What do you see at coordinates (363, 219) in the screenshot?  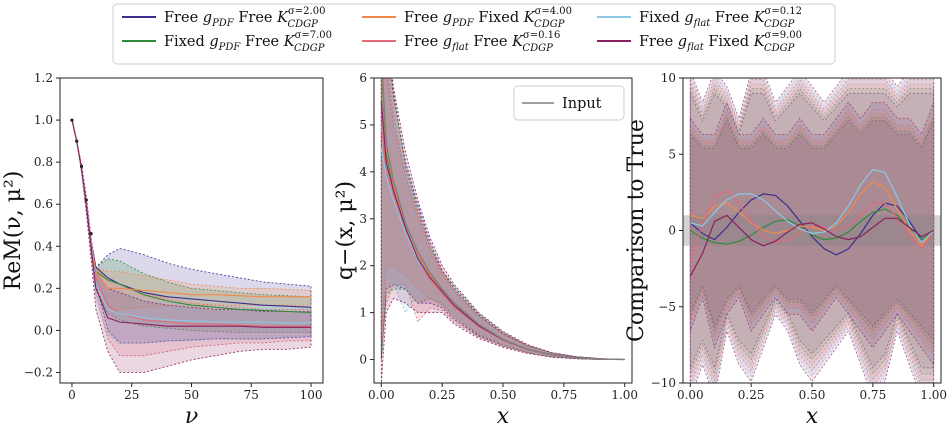 I see `y-tick-label: 3` at bounding box center [363, 219].